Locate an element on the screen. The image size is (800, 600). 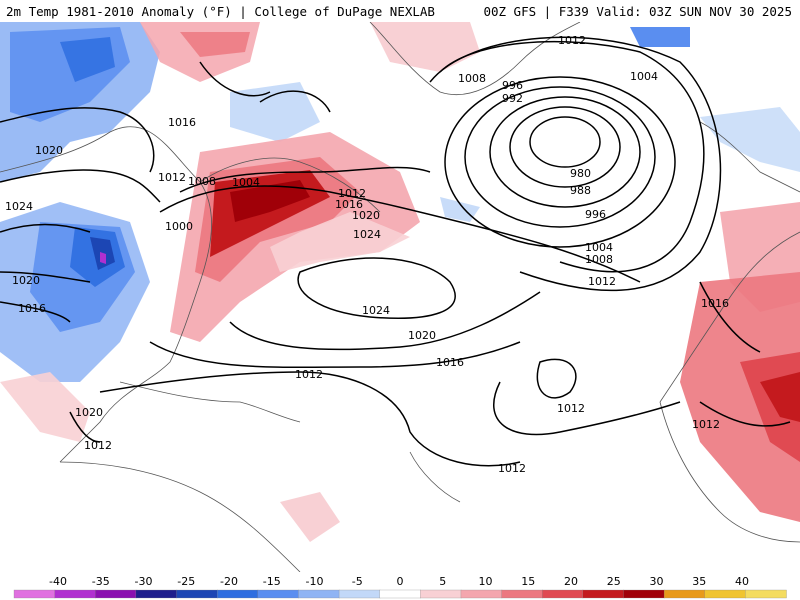
colorbar-tick: -20 is located at coordinates (229, 581).